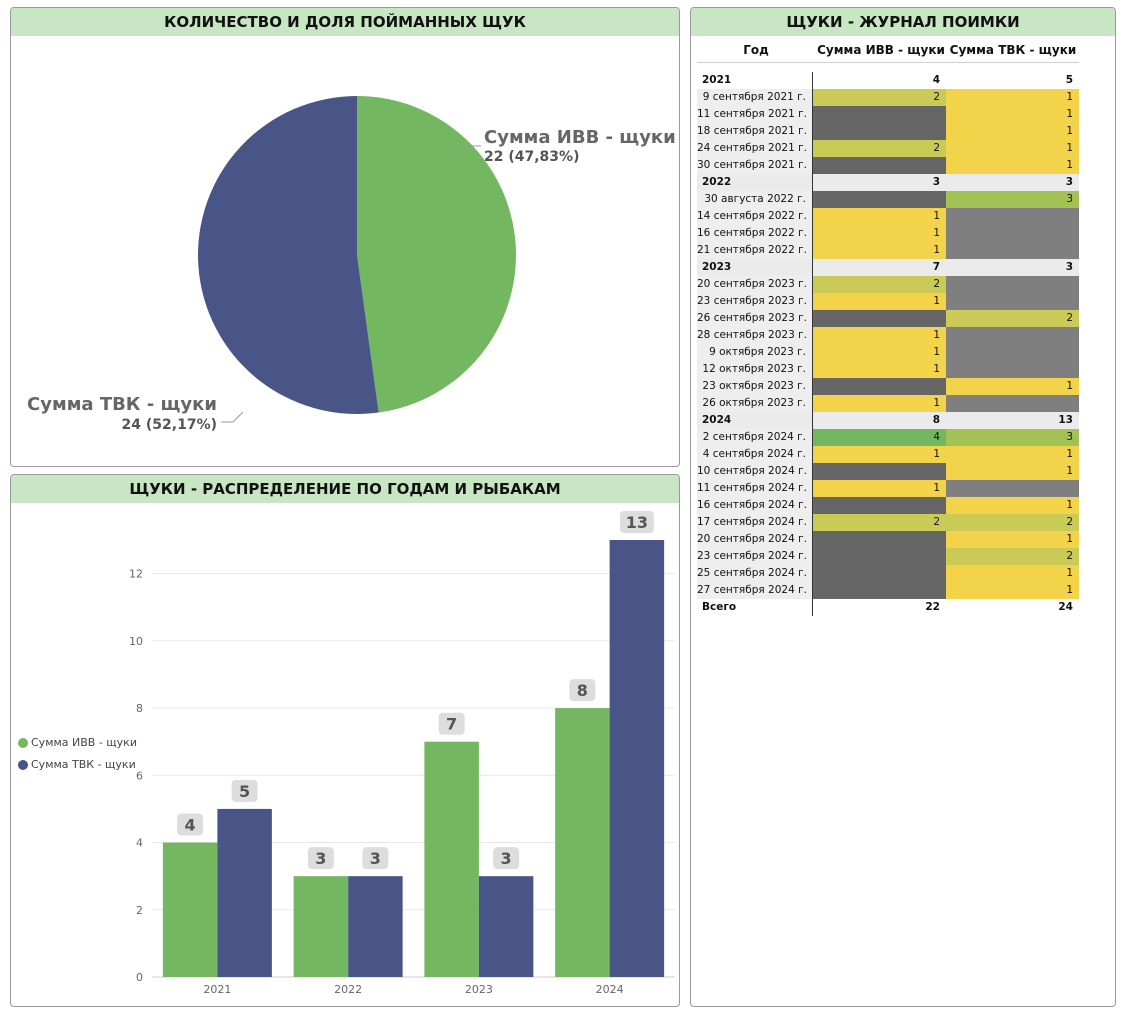  I want to click on leader-line-tvk, so click(232, 417).